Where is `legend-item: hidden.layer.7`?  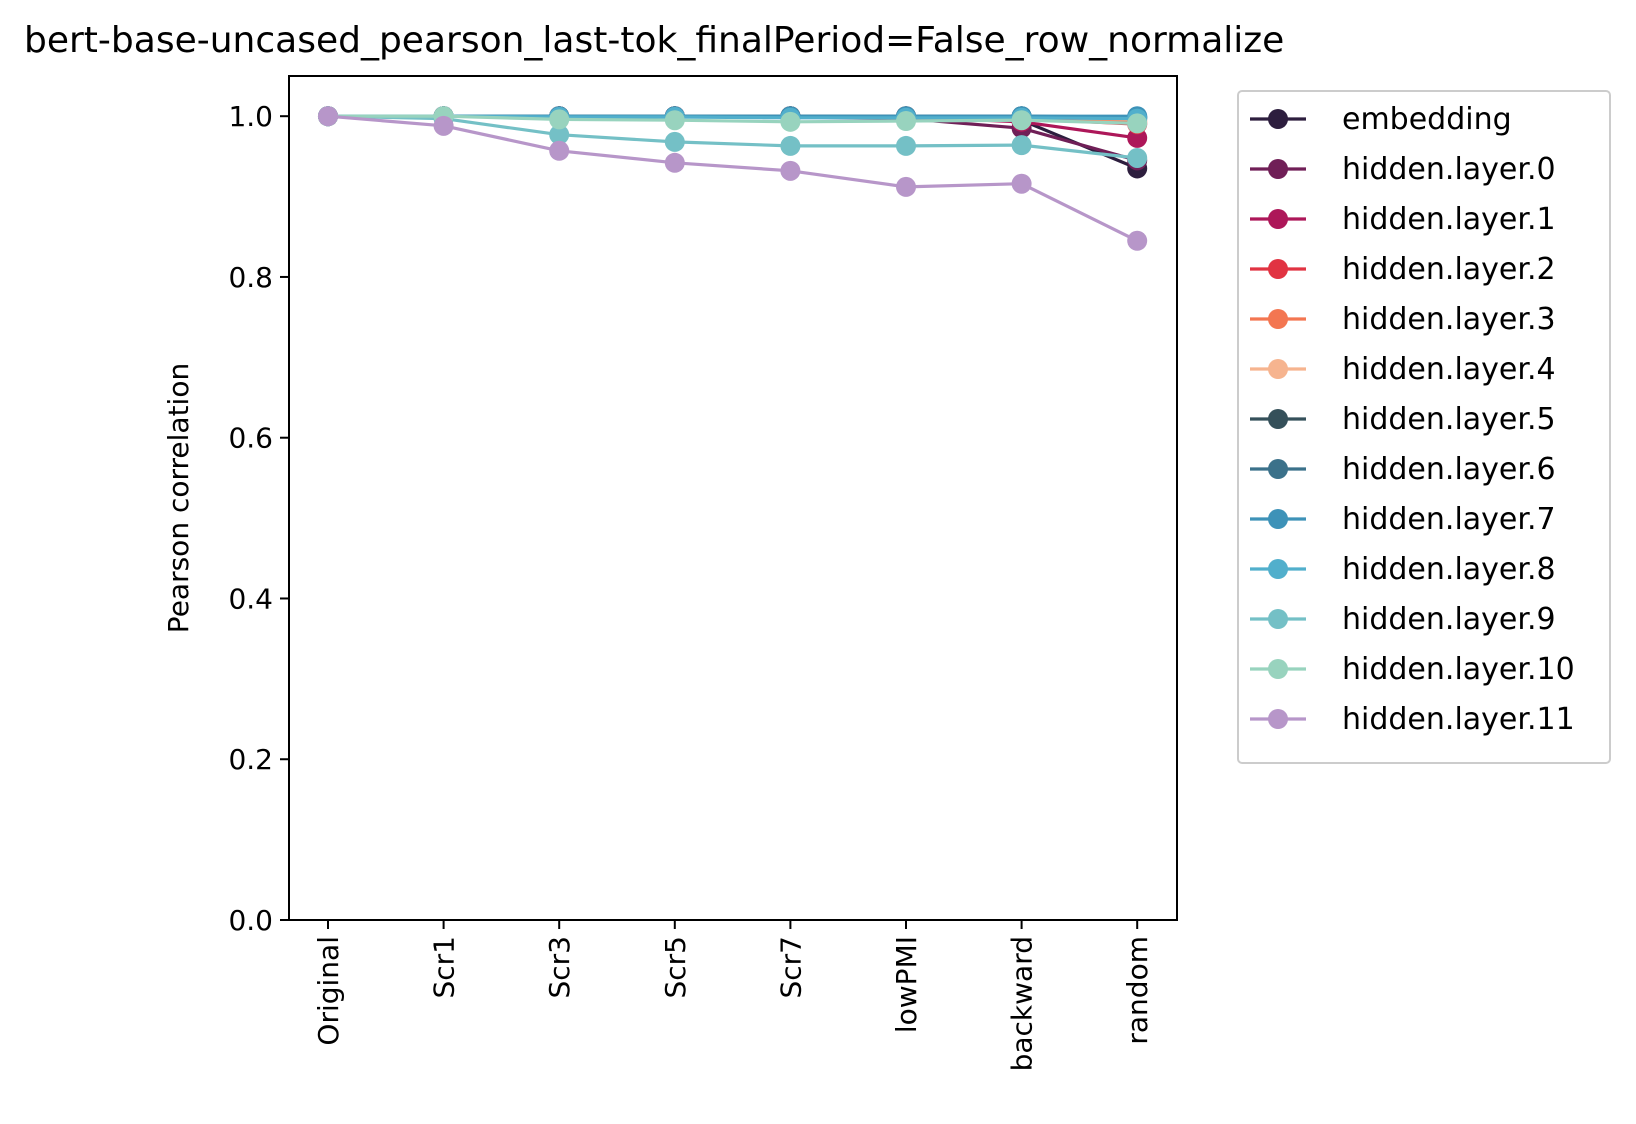
legend-item: hidden.layer.7 is located at coordinates (1403, 519).